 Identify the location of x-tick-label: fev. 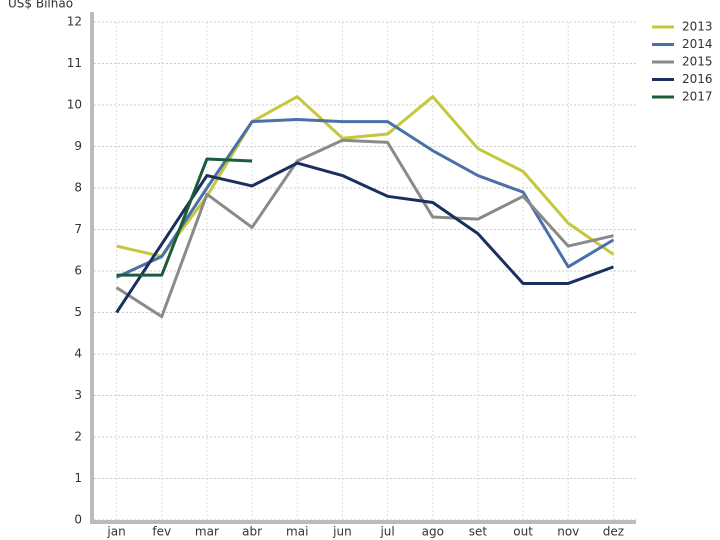
(161, 532).